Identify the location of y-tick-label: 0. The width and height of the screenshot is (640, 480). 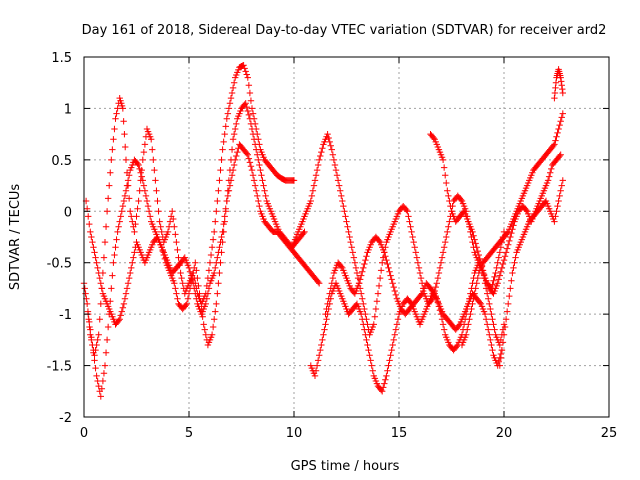
(68, 212).